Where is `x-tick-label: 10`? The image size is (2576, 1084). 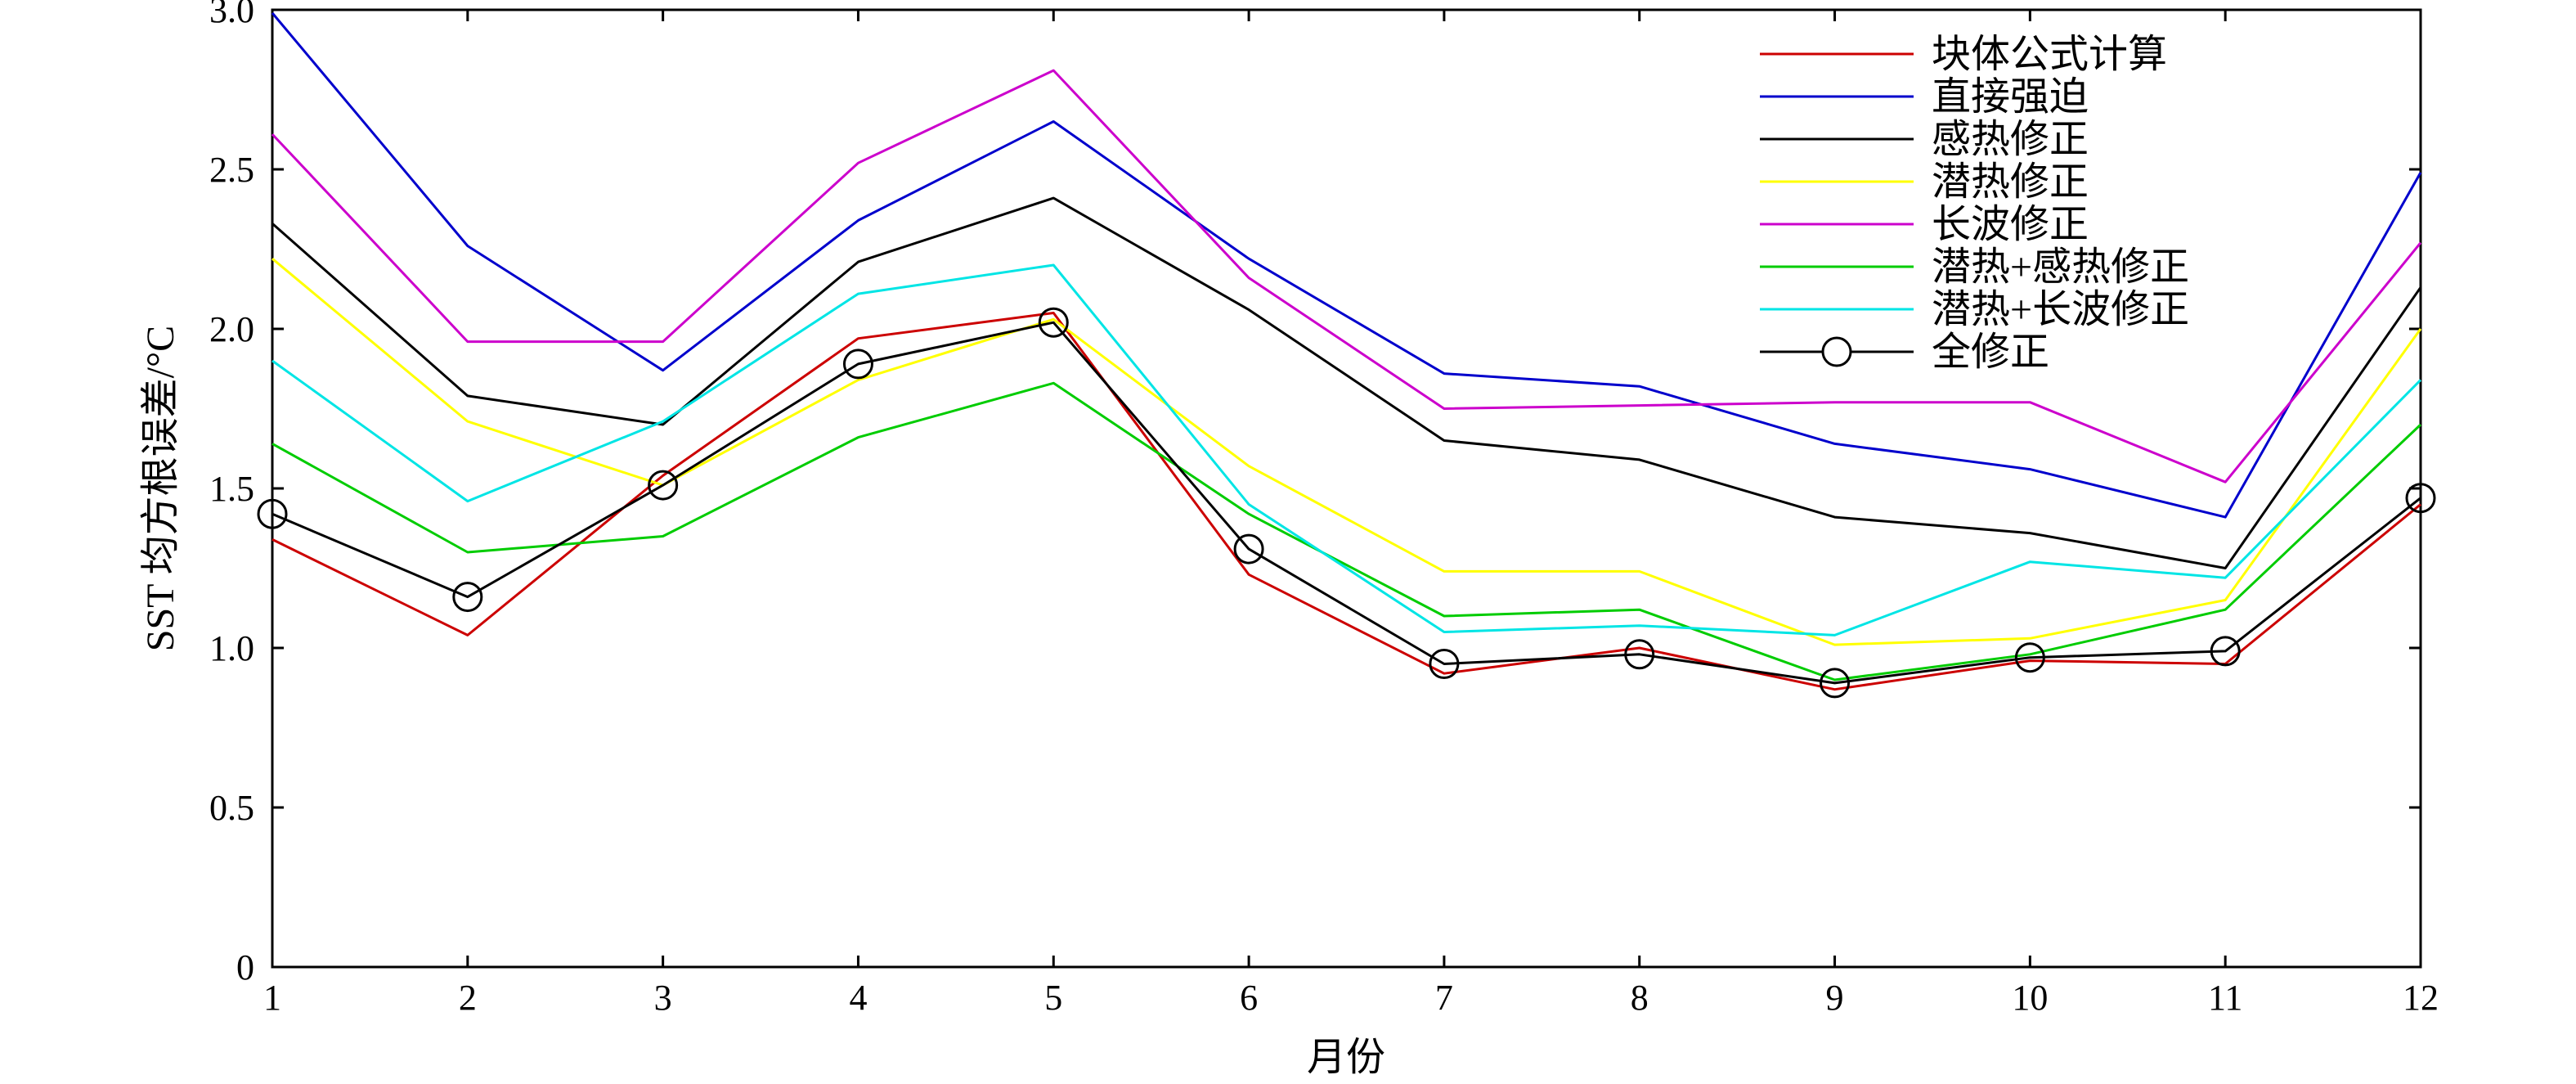 x-tick-label: 10 is located at coordinates (2030, 998).